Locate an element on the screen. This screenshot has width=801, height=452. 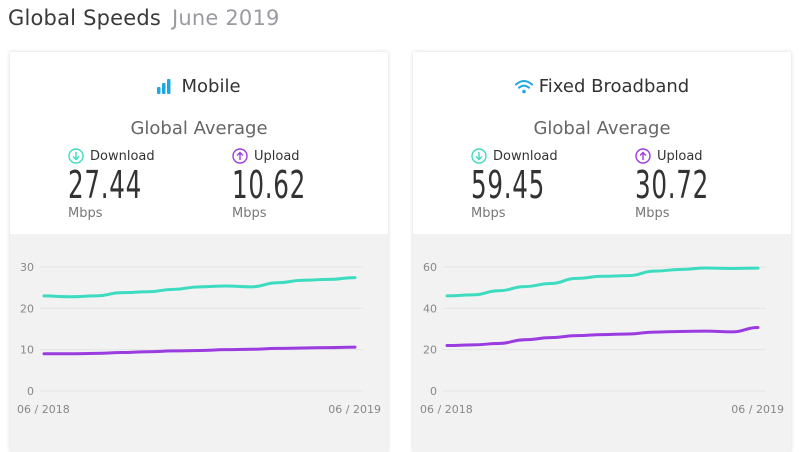
fixed-upload-label: Upload is located at coordinates (695, 156).